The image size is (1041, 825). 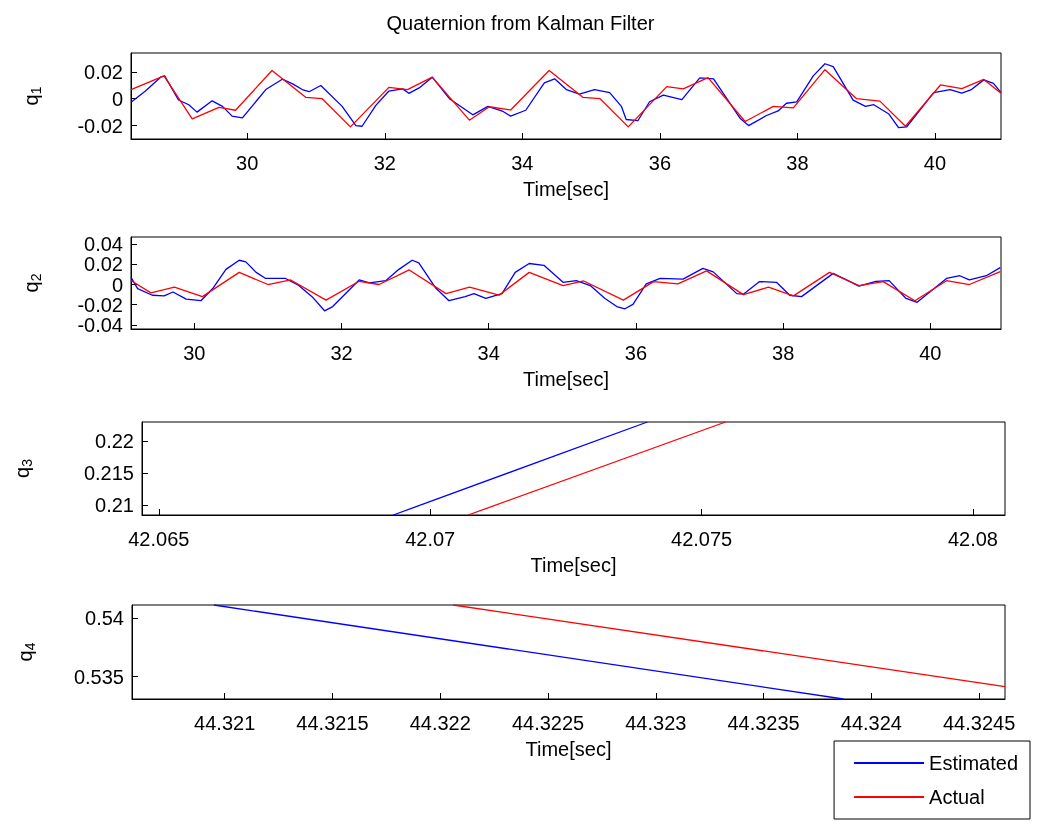 I want to click on x-tick-label: 44.321, so click(x=225, y=723).